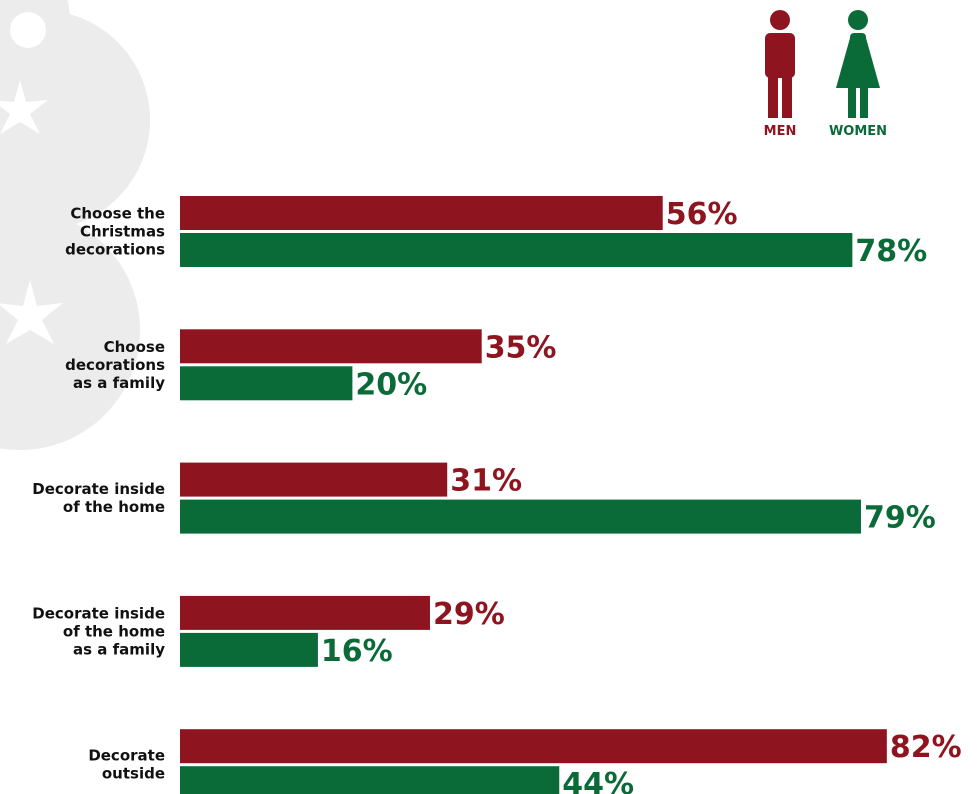 The width and height of the screenshot is (978, 794). What do you see at coordinates (891, 251) in the screenshot?
I see `value-label: 78%` at bounding box center [891, 251].